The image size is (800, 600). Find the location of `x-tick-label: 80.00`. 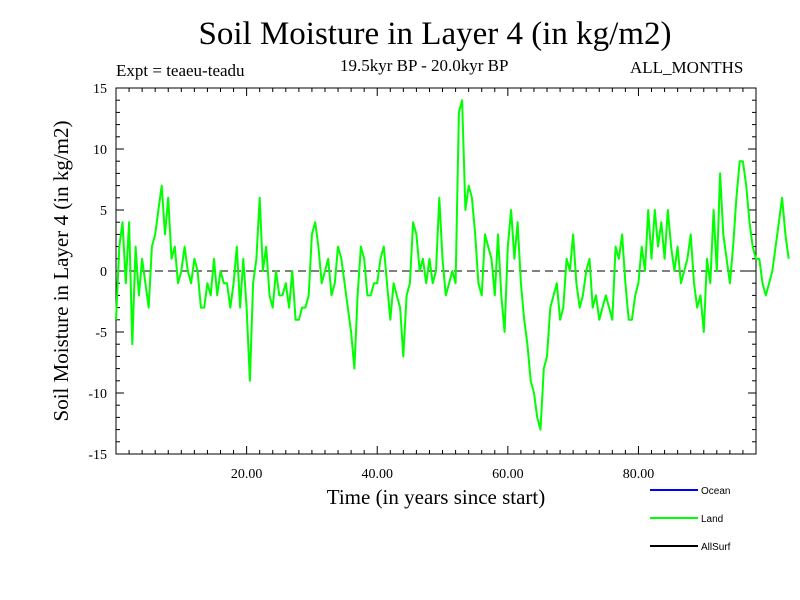

x-tick-label: 80.00 is located at coordinates (639, 474).